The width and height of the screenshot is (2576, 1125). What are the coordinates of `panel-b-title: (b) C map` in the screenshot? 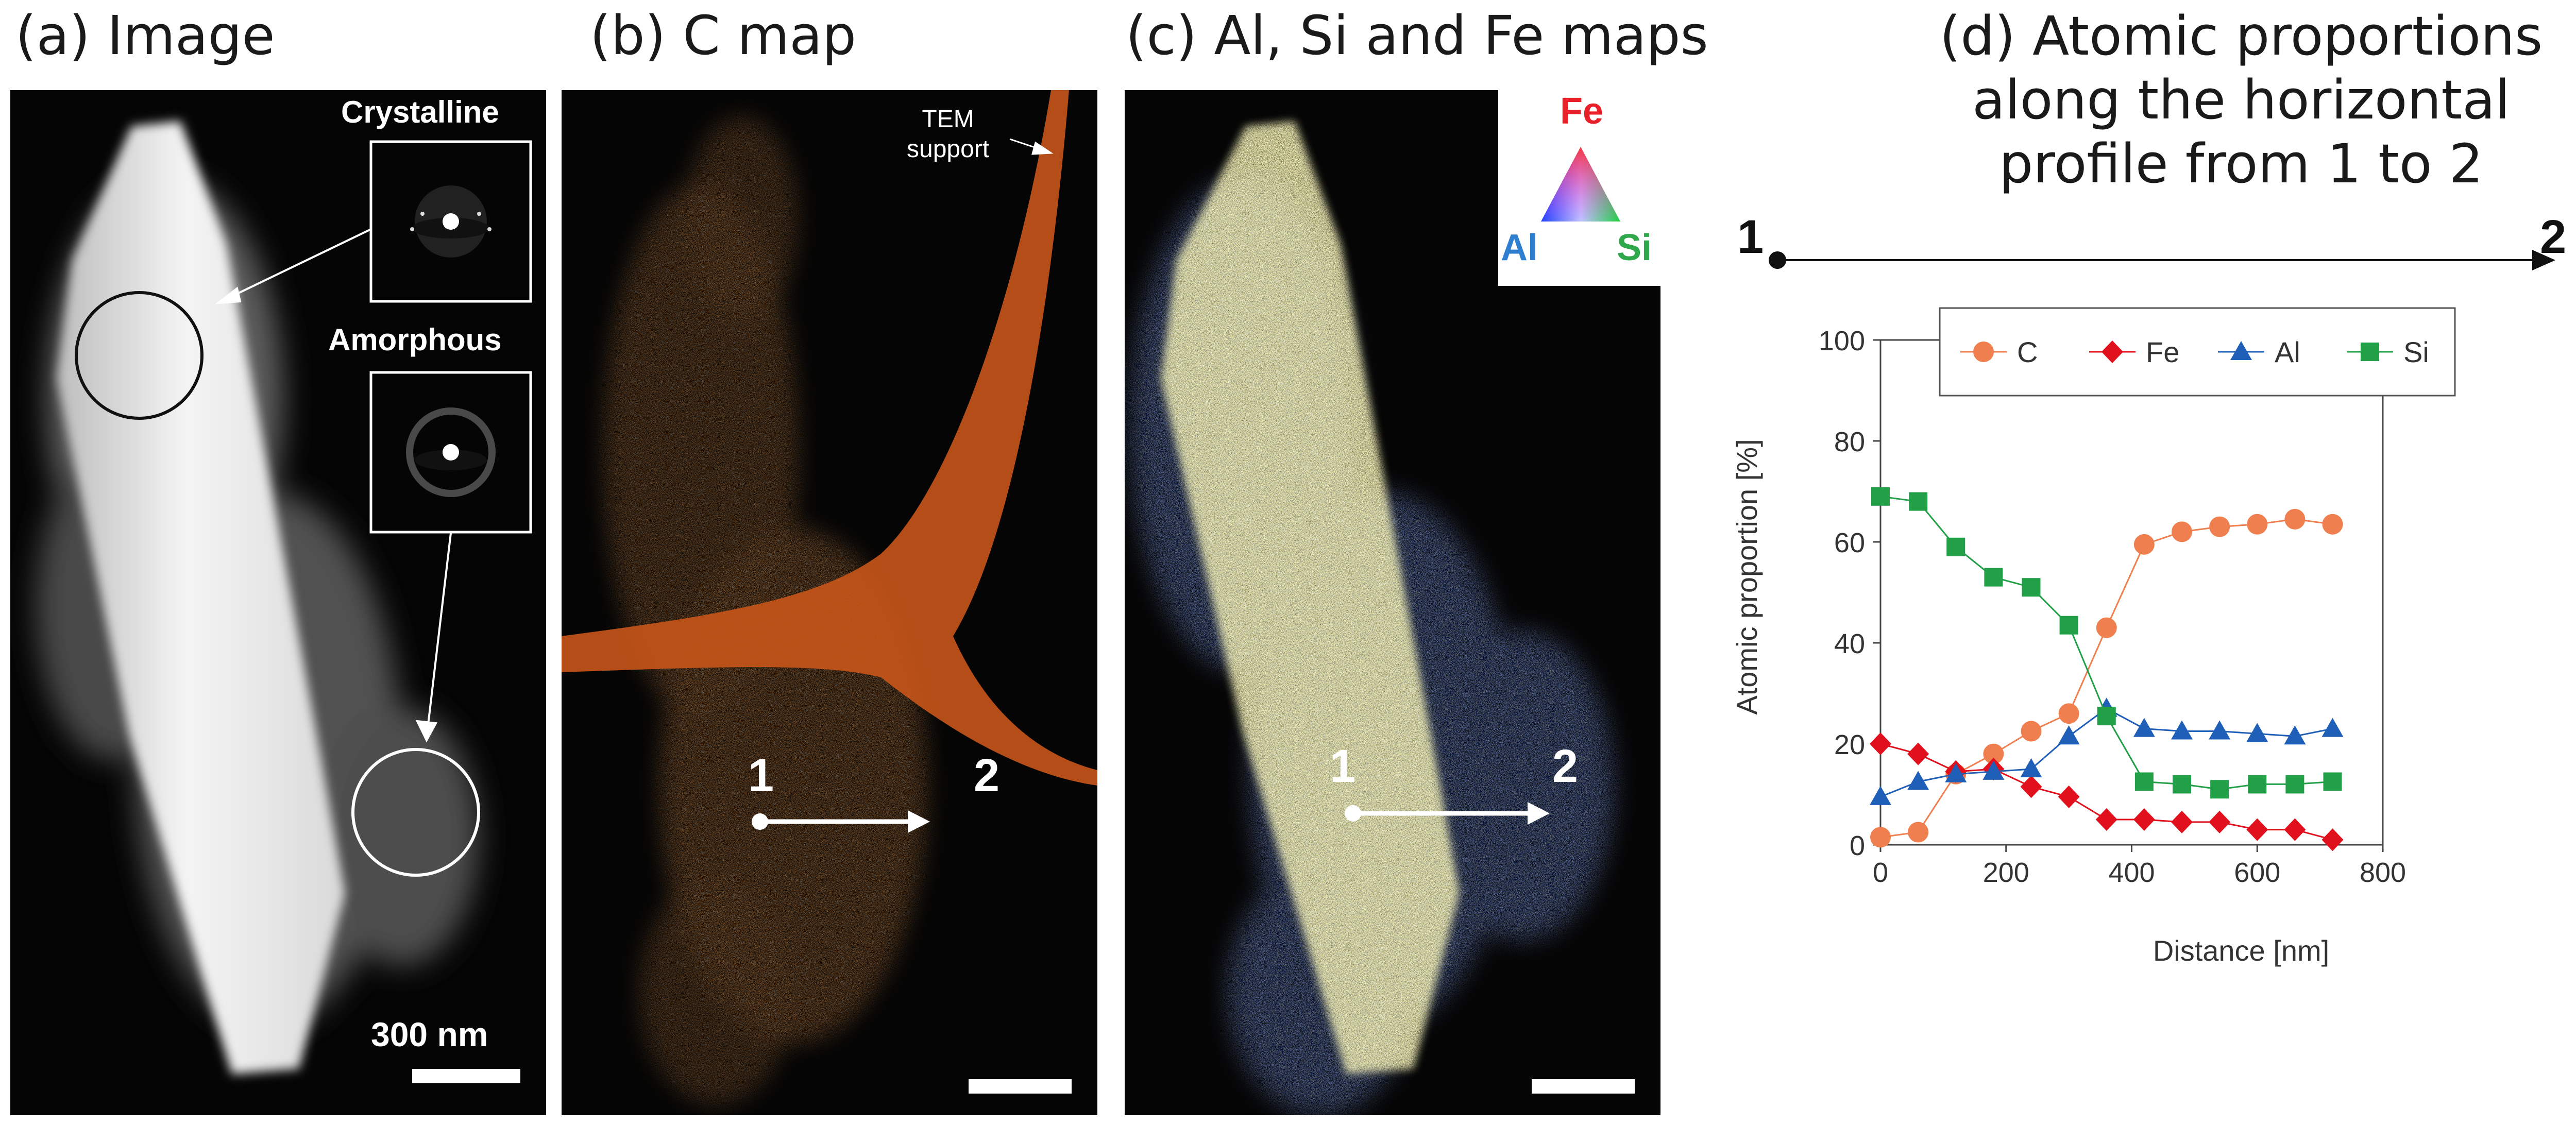 It's located at (723, 35).